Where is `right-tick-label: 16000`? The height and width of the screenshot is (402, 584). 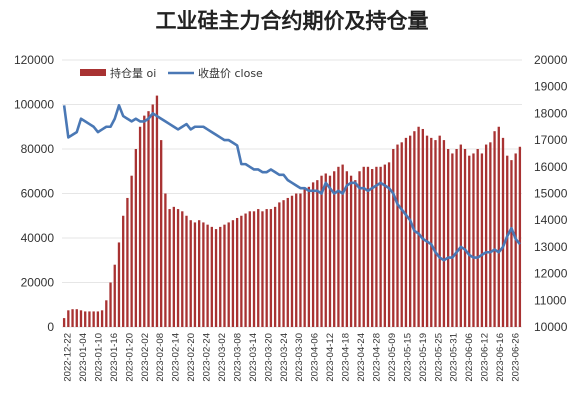
right-tick-label: 16000 is located at coordinates (551, 167).